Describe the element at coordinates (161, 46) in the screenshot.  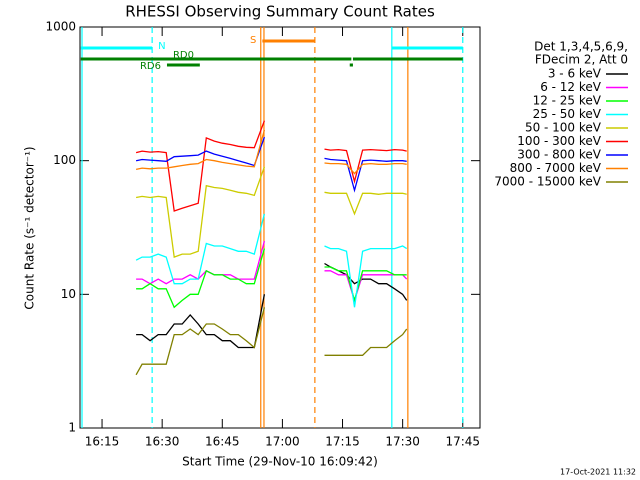
I see `flag-label: N` at that location.